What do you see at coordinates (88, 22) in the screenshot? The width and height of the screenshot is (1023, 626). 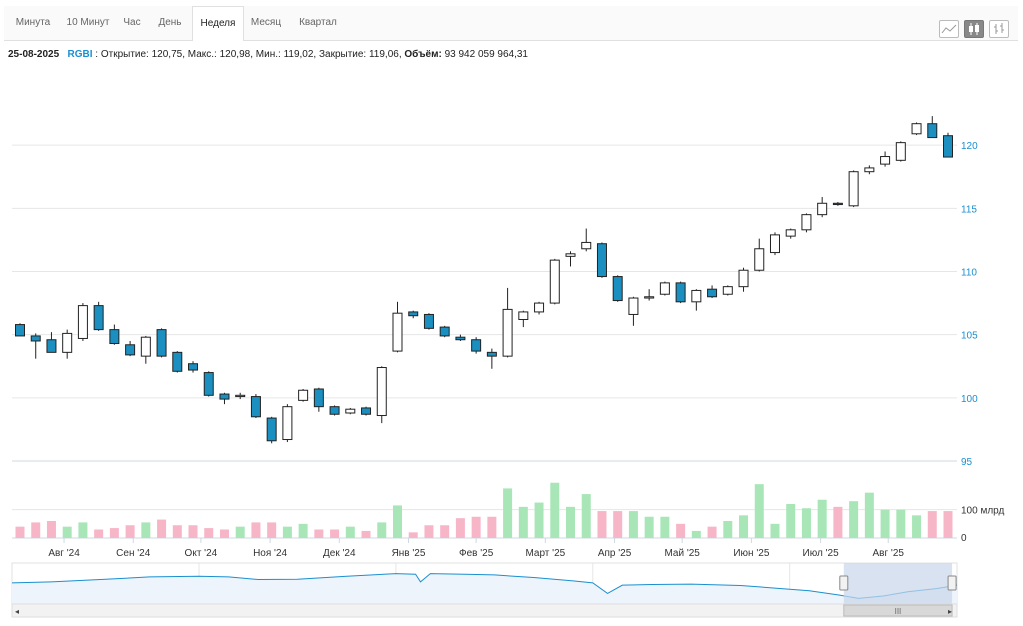 I see `tab-10-minutes: 10 Минут` at bounding box center [88, 22].